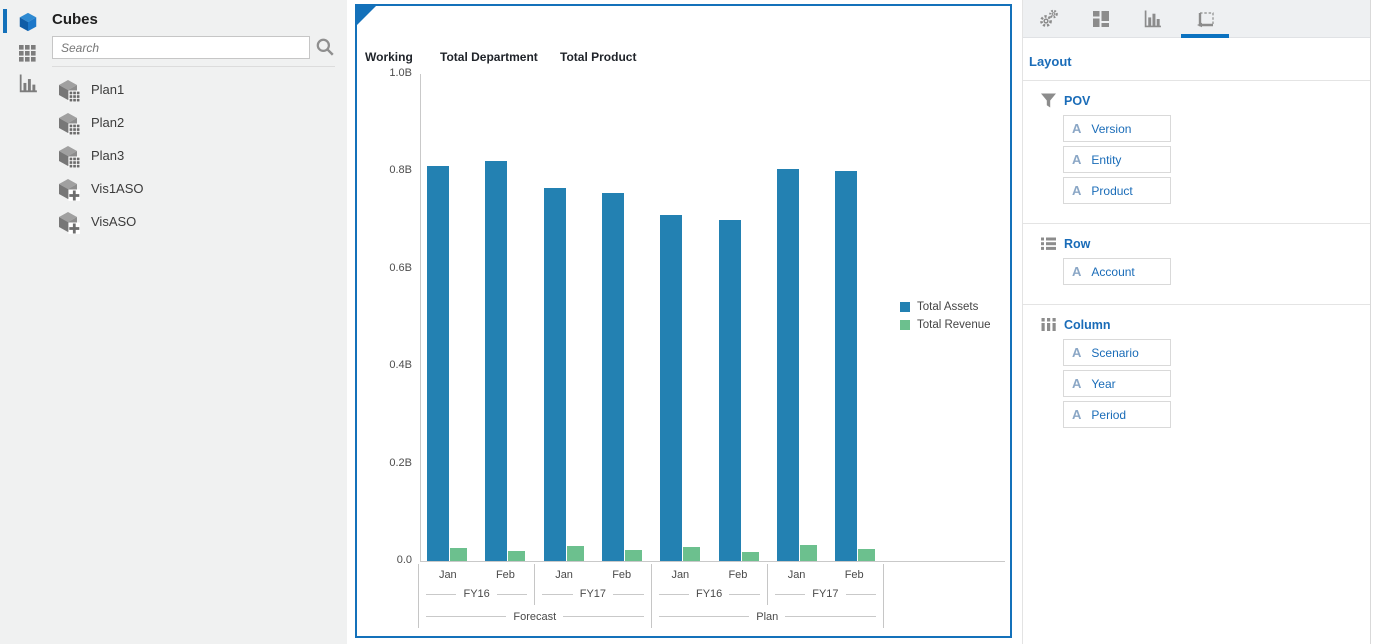 The width and height of the screenshot is (1377, 644). I want to click on cube-list-item: Plan3, so click(197, 155).